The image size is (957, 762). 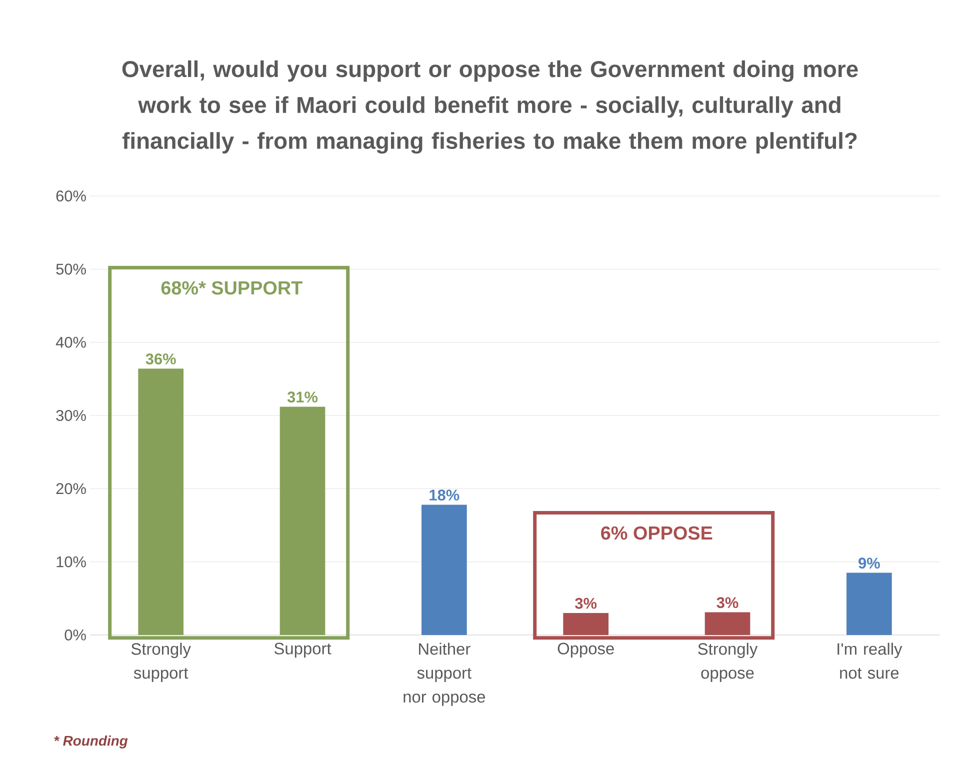 What do you see at coordinates (303, 650) in the screenshot?
I see `x-tick-label: Support` at bounding box center [303, 650].